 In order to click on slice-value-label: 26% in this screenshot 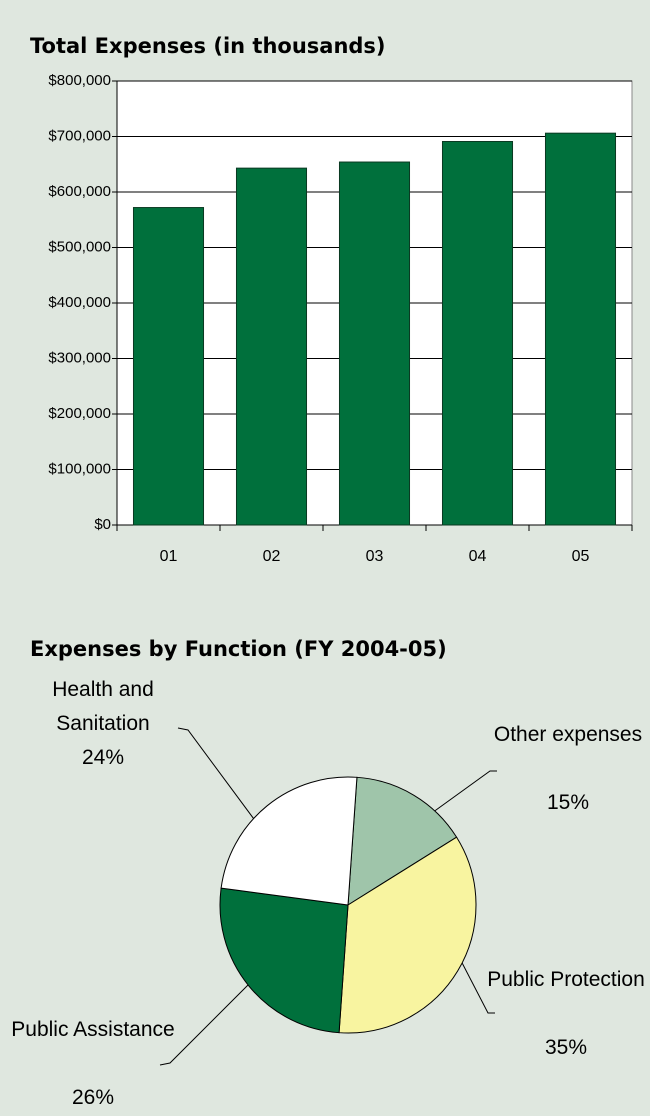, I will do `click(93, 1097)`.